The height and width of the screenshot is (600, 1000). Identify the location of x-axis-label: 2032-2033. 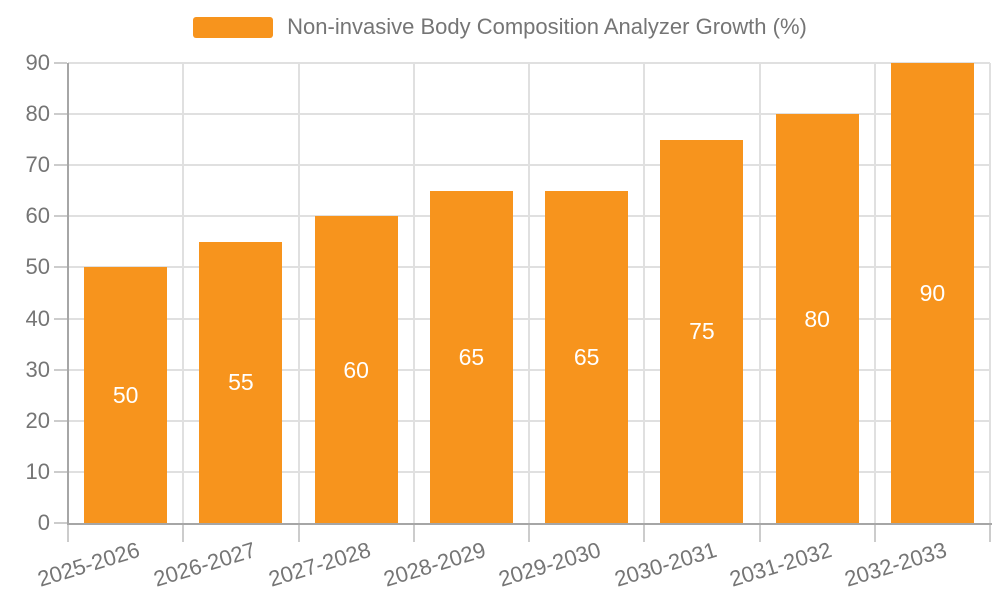
(895, 564).